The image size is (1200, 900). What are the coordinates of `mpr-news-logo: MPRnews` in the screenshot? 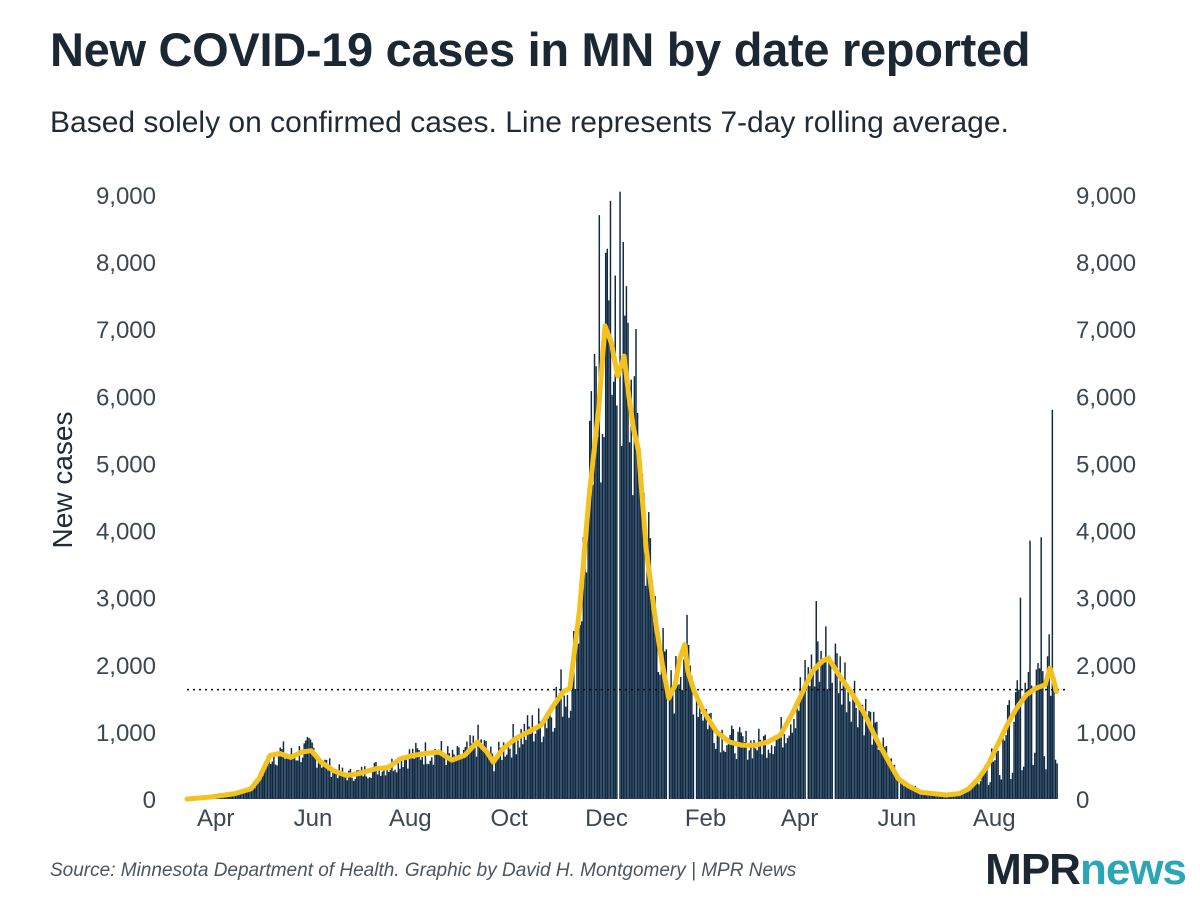 It's located at (1086, 870).